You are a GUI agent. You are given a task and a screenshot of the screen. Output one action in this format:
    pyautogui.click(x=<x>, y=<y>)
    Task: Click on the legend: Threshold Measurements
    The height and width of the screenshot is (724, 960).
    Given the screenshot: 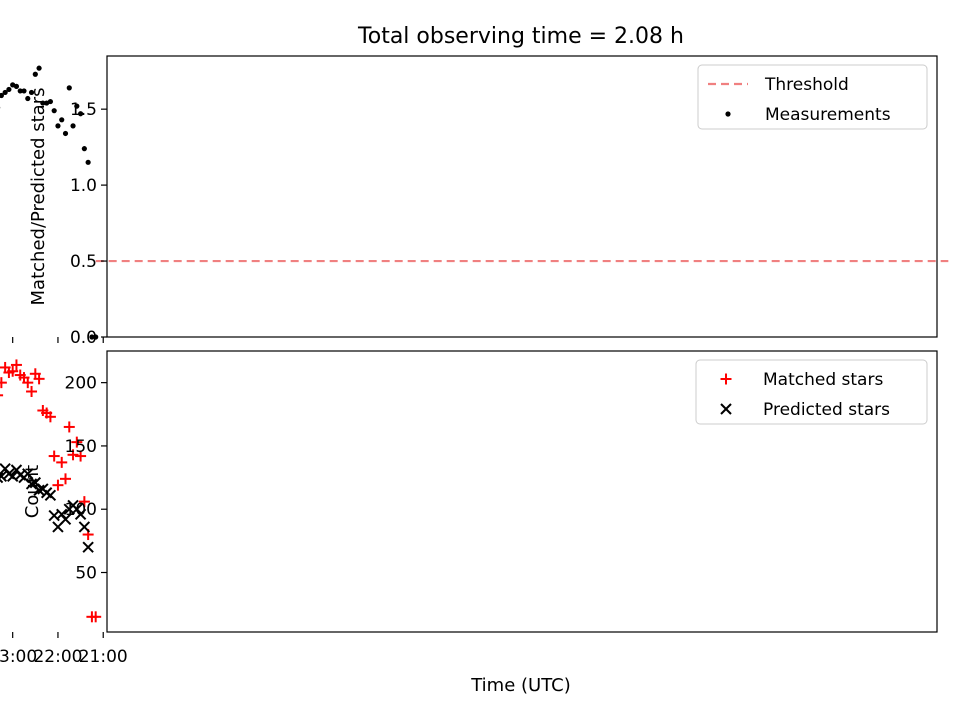 What is the action you would take?
    pyautogui.click(x=812, y=97)
    